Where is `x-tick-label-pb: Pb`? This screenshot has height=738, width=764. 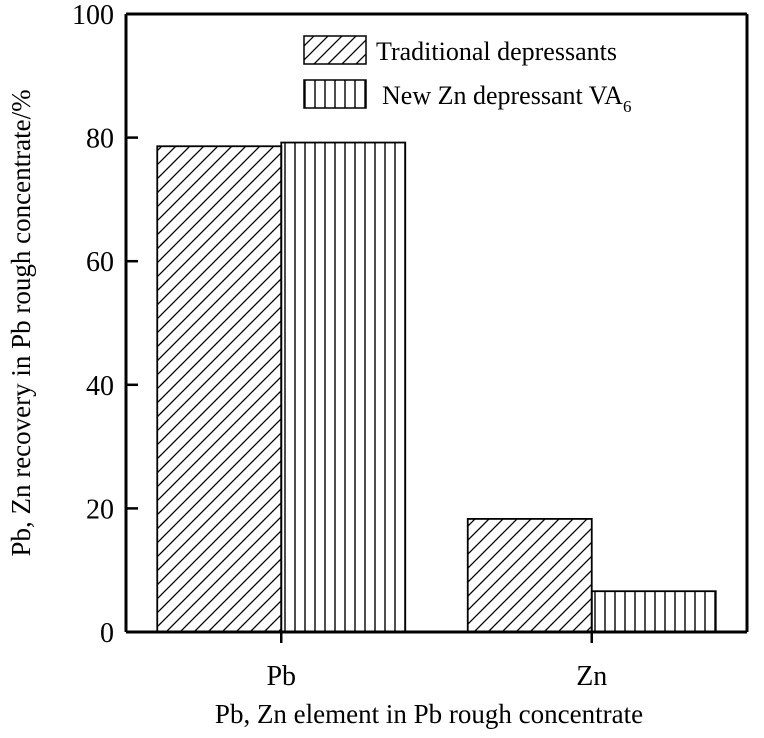
x-tick-label-pb: Pb is located at coordinates (281, 676).